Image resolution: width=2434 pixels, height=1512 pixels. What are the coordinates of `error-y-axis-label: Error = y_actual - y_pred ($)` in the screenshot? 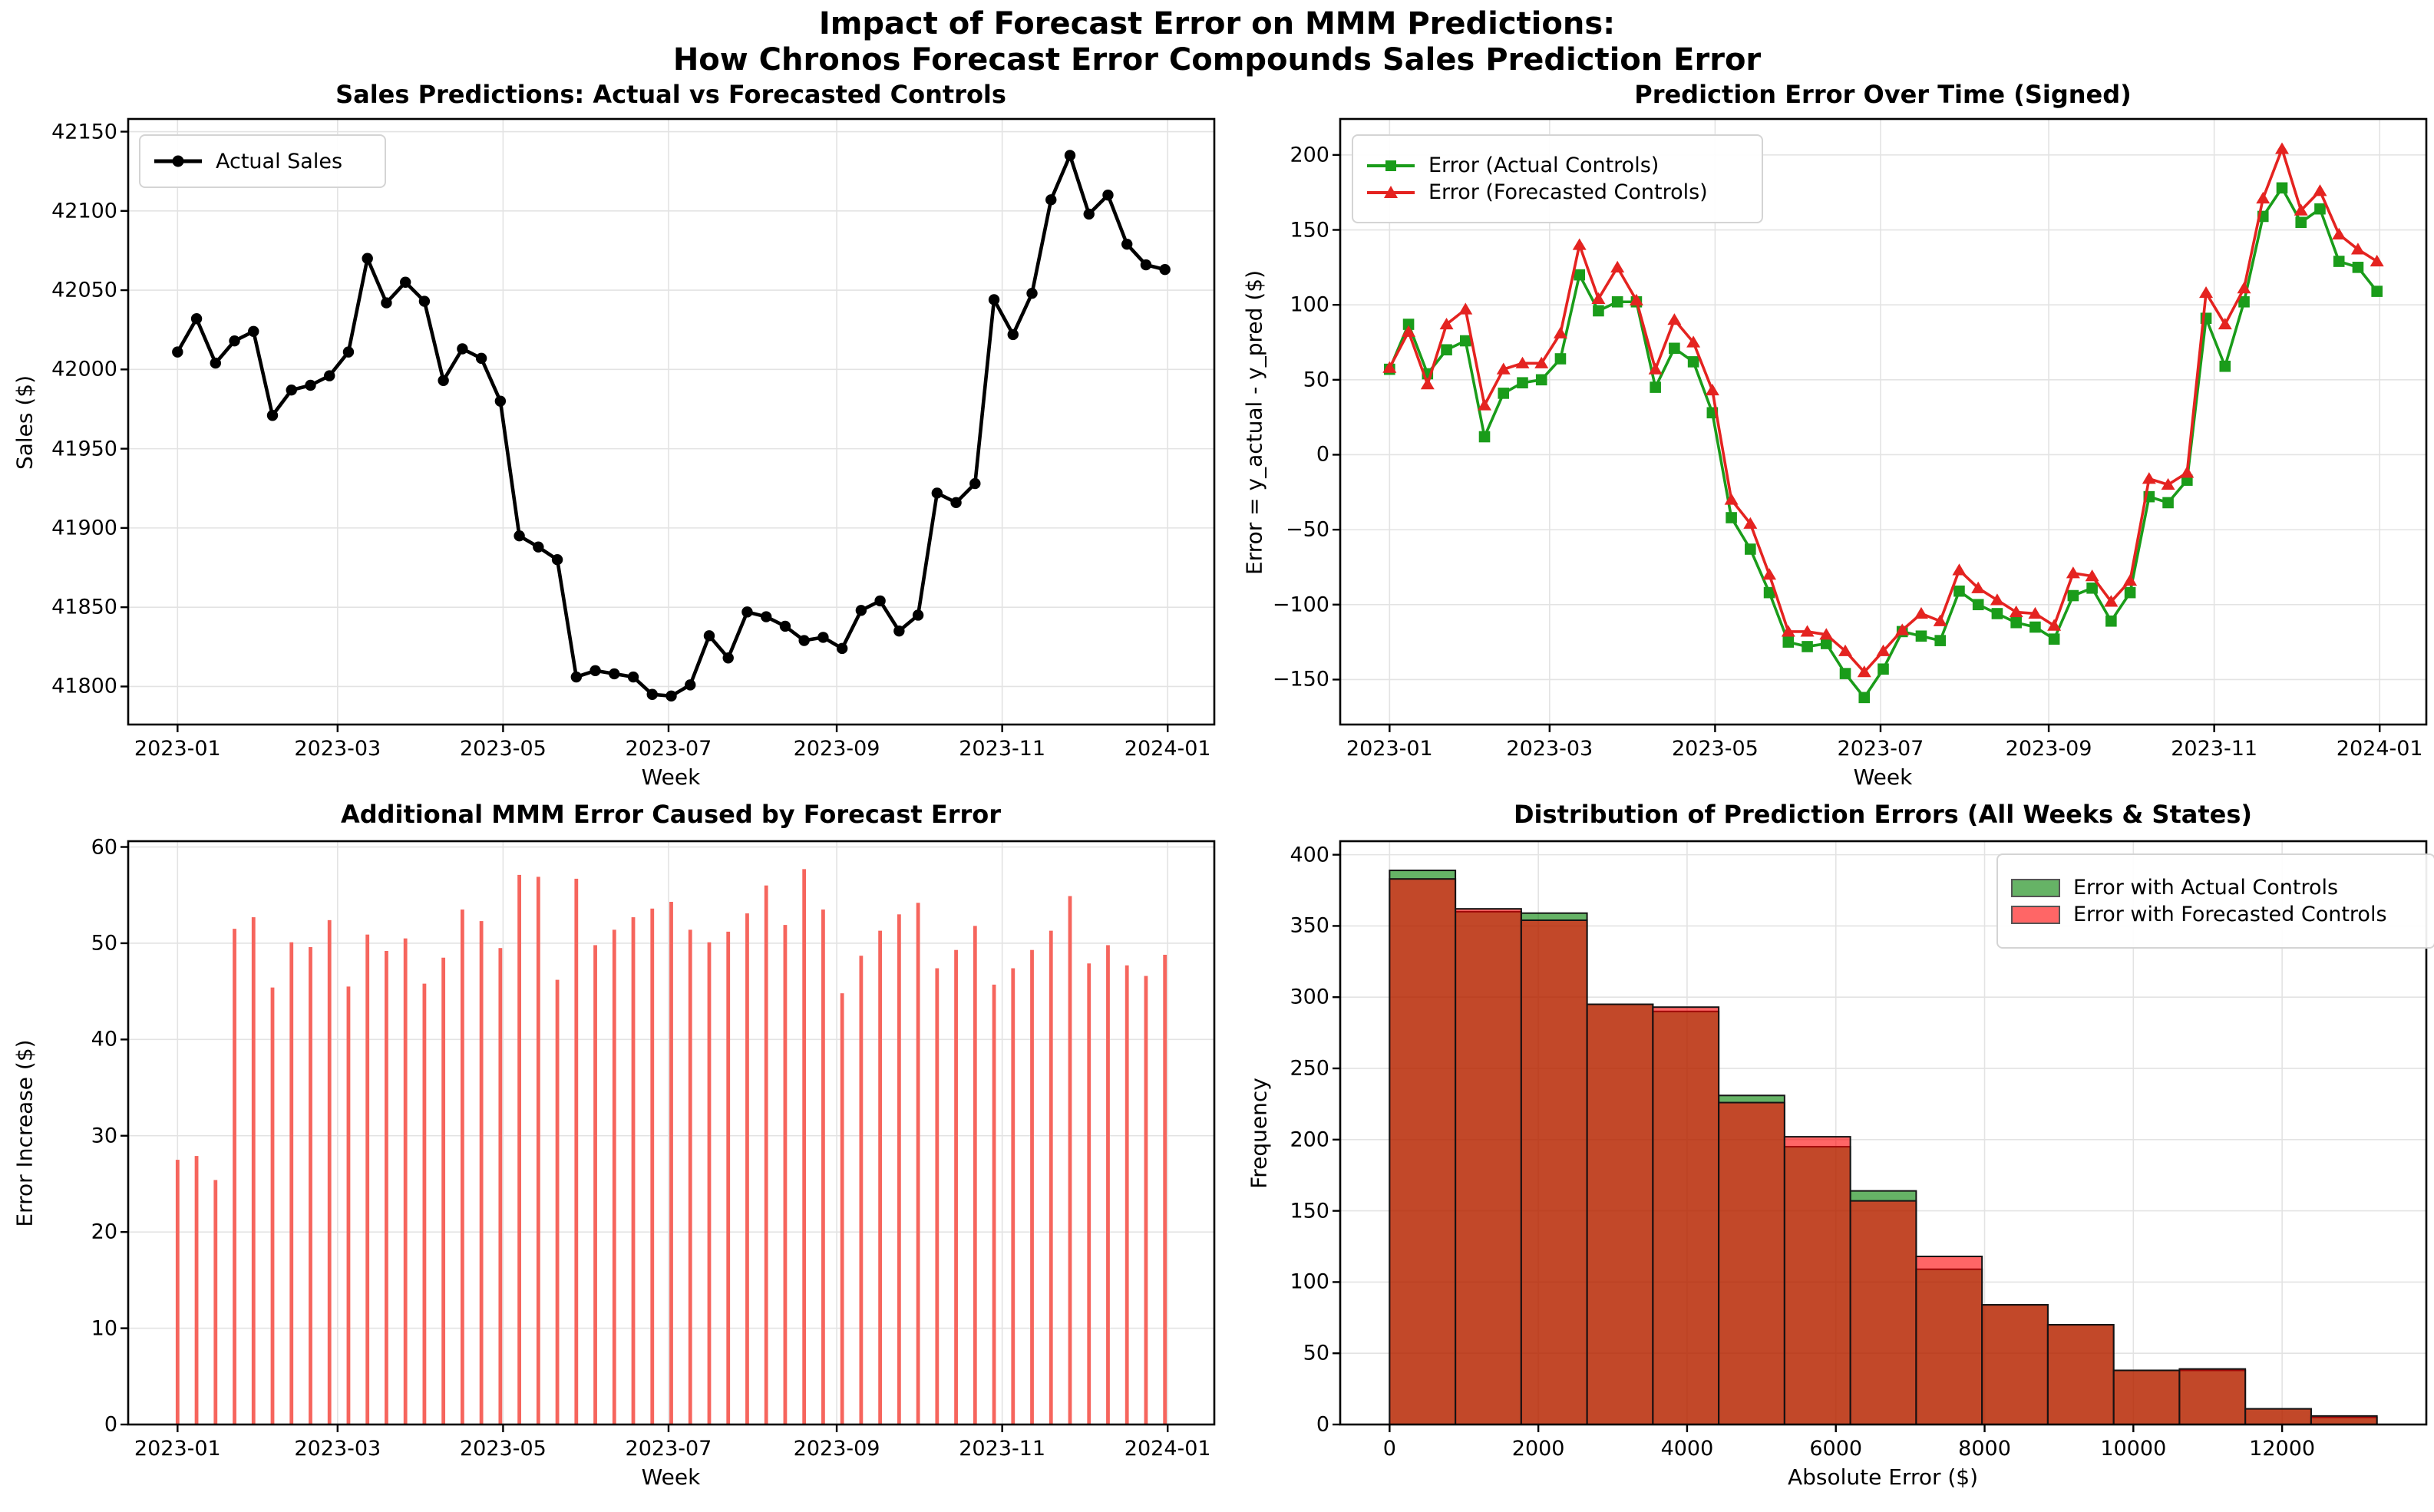 It's located at (1254, 423).